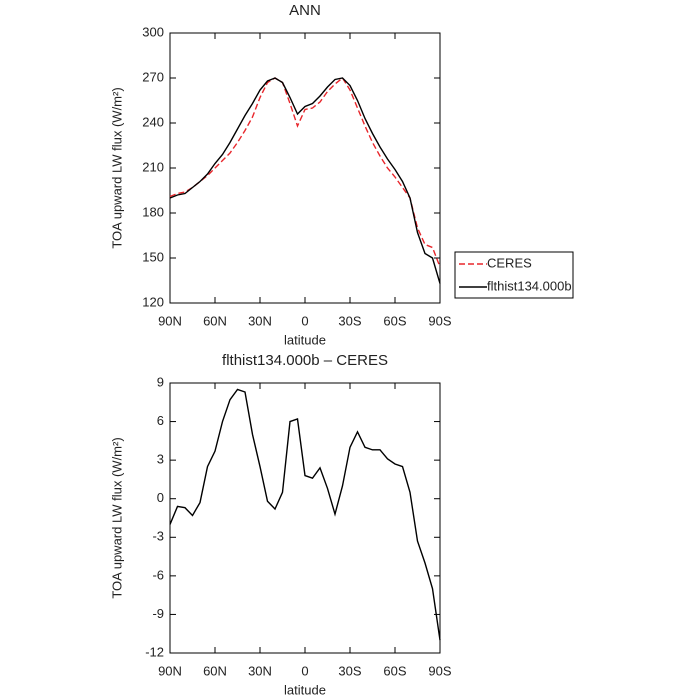 Image resolution: width=700 pixels, height=700 pixels. I want to click on y-tick-label: 0, so click(160, 497).